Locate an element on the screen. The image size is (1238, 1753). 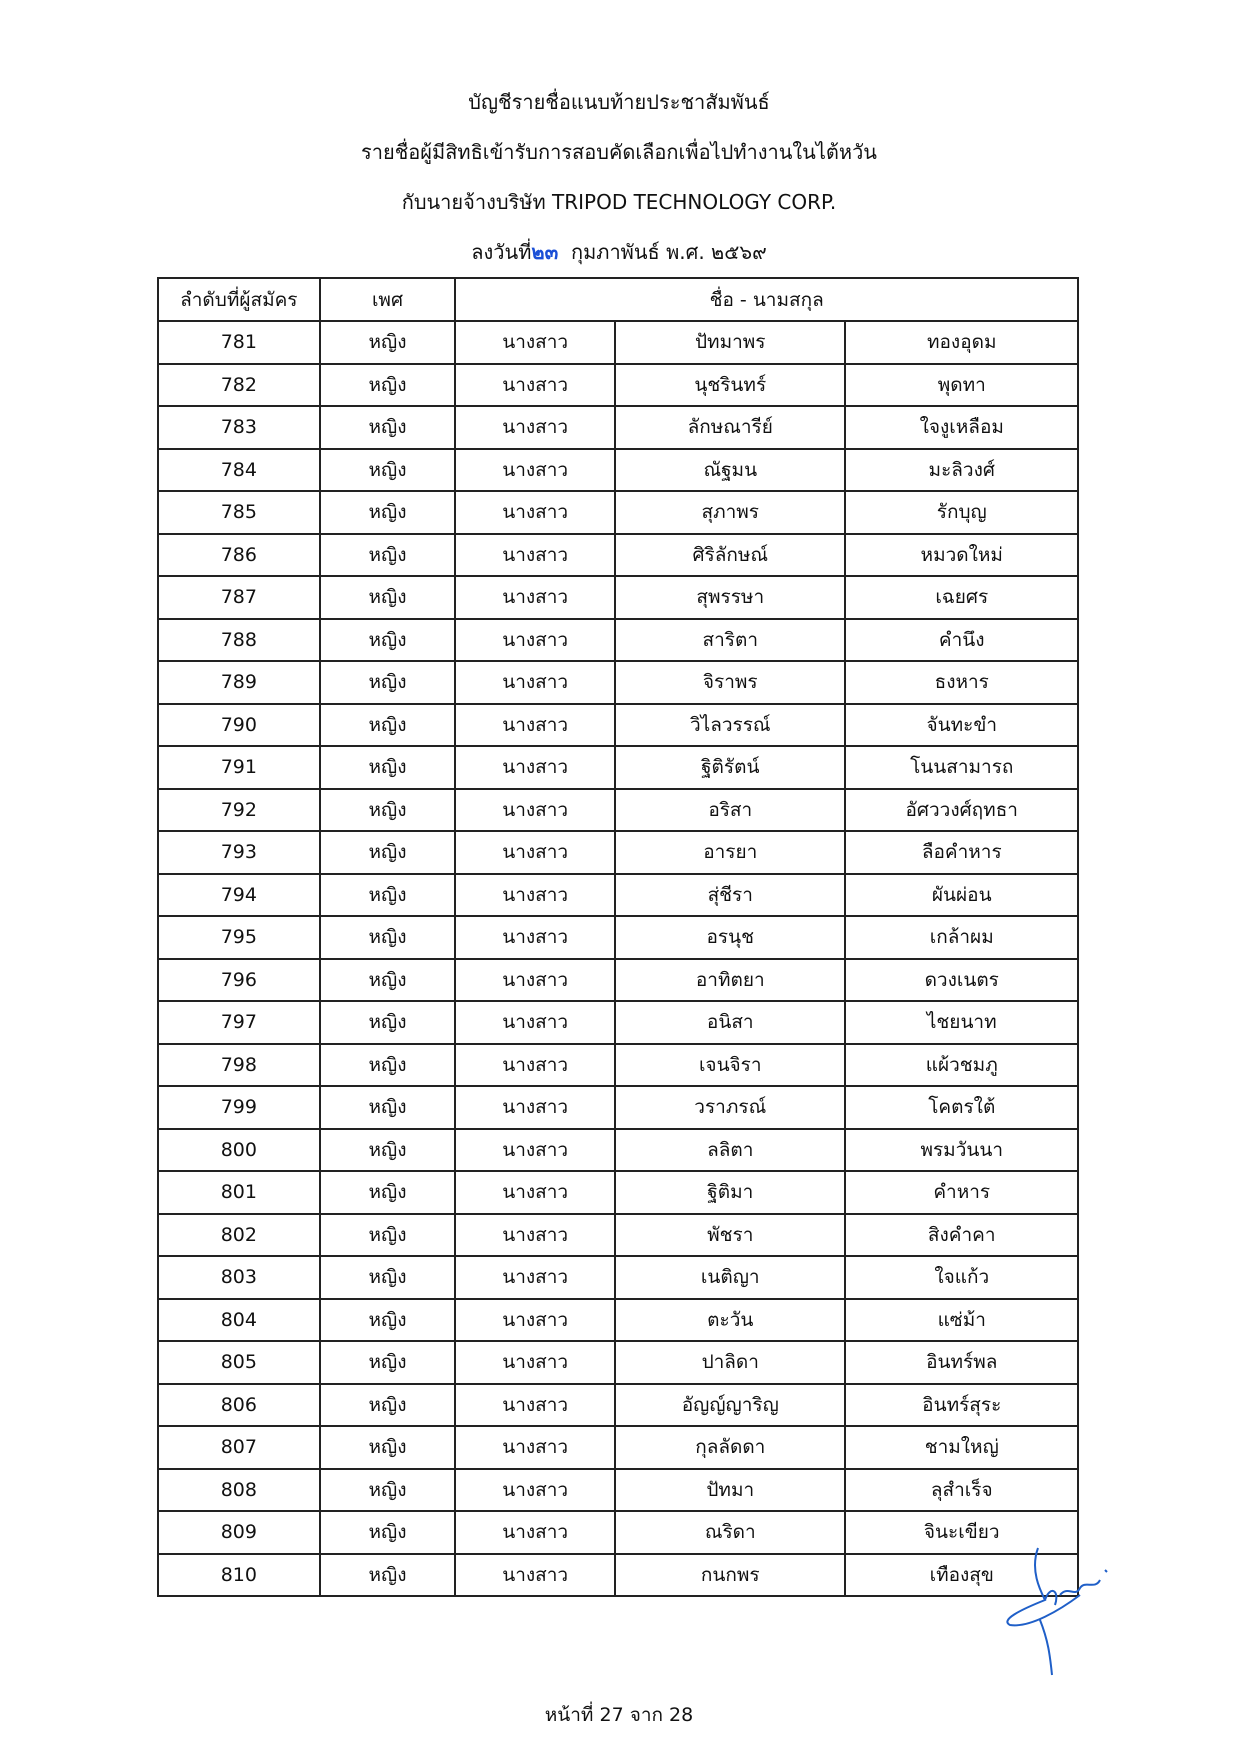
cell-last-name: ชามใหญ่ is located at coordinates (961, 1447).